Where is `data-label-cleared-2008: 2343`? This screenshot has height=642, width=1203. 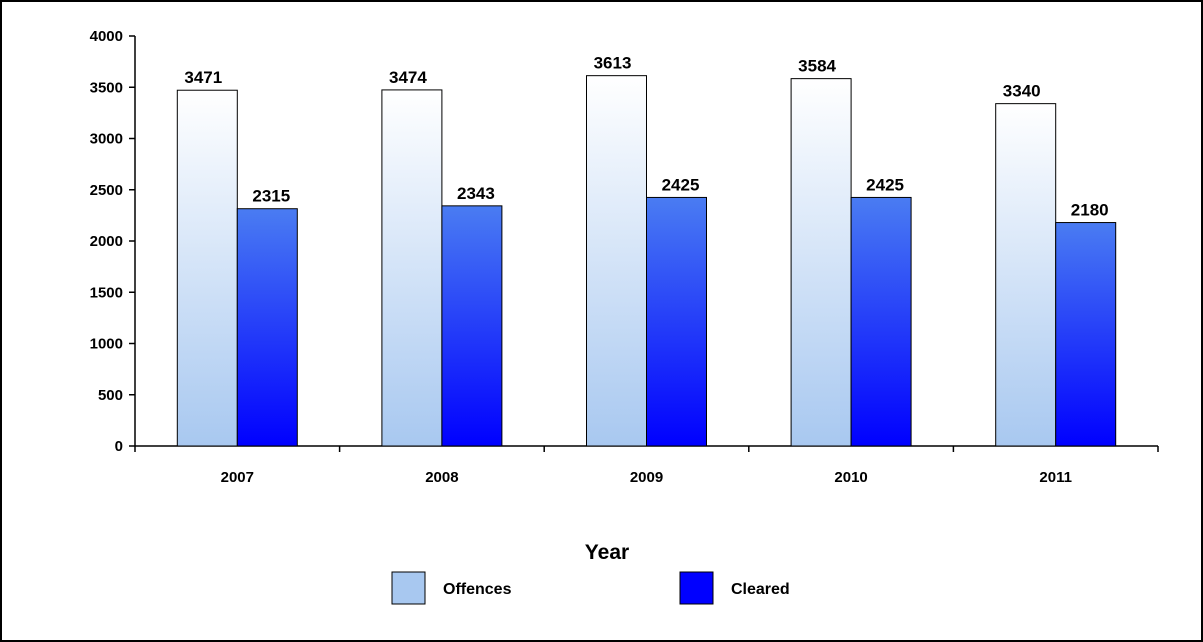 data-label-cleared-2008: 2343 is located at coordinates (476, 193).